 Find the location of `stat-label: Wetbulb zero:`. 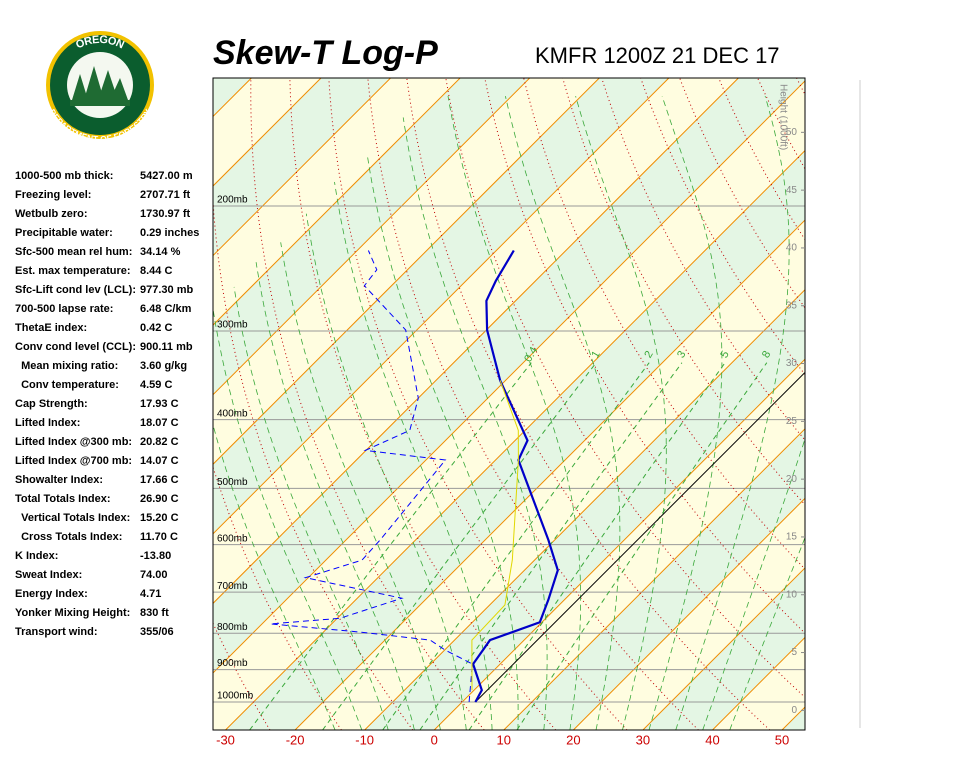

stat-label: Wetbulb zero: is located at coordinates (51, 214).